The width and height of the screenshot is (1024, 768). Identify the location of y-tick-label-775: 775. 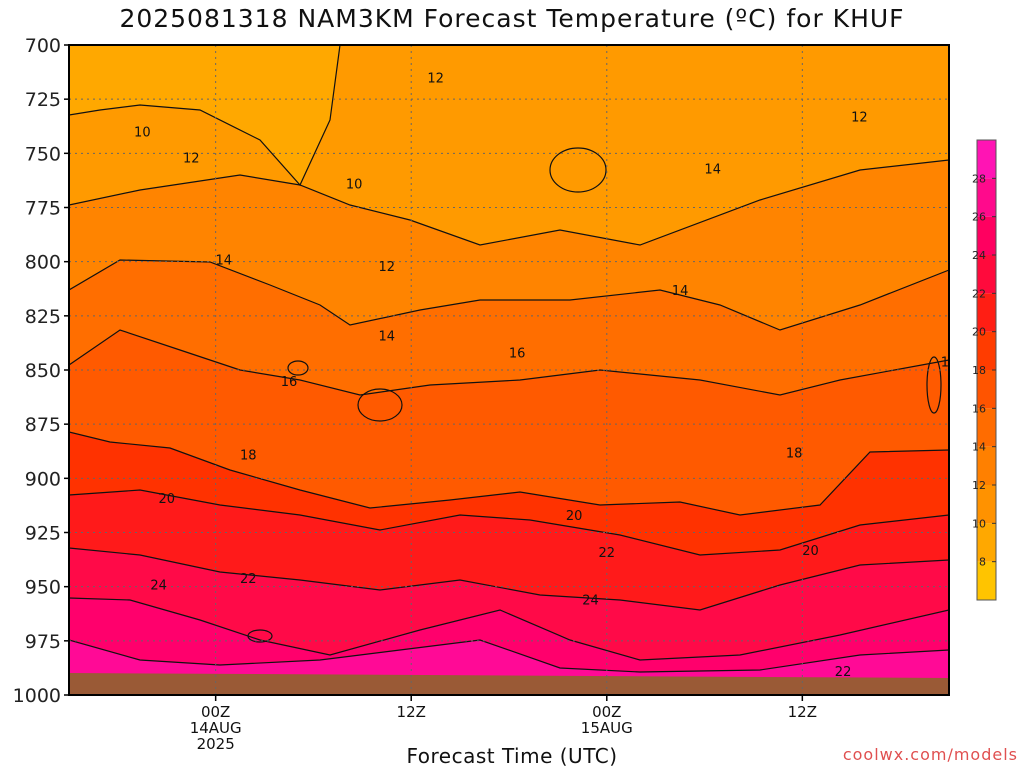
(43, 209).